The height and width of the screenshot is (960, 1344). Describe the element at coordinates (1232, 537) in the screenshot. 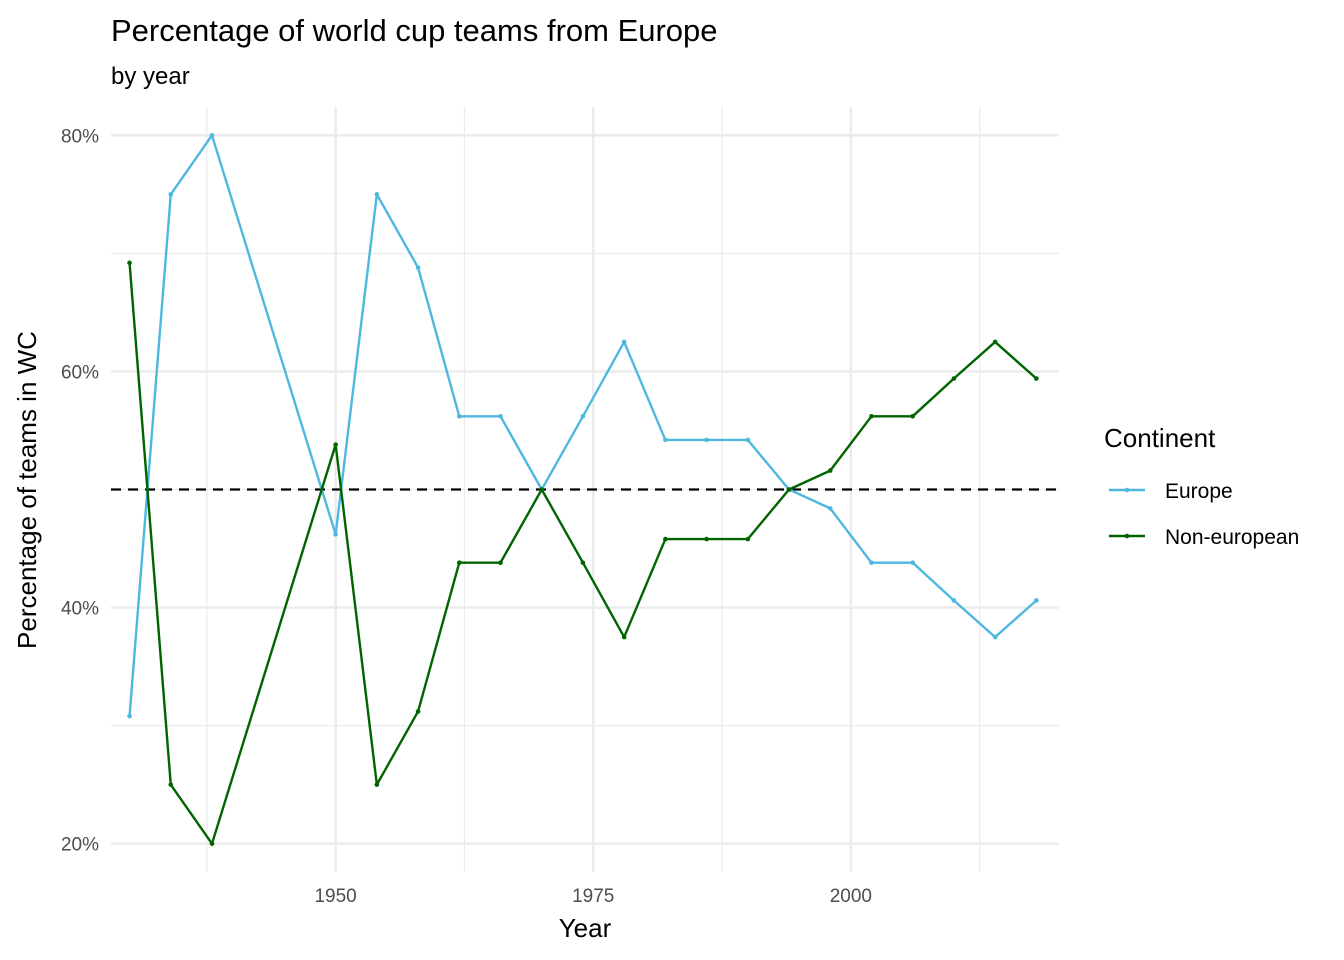

I see `legend-label-non-european: Non-european` at that location.